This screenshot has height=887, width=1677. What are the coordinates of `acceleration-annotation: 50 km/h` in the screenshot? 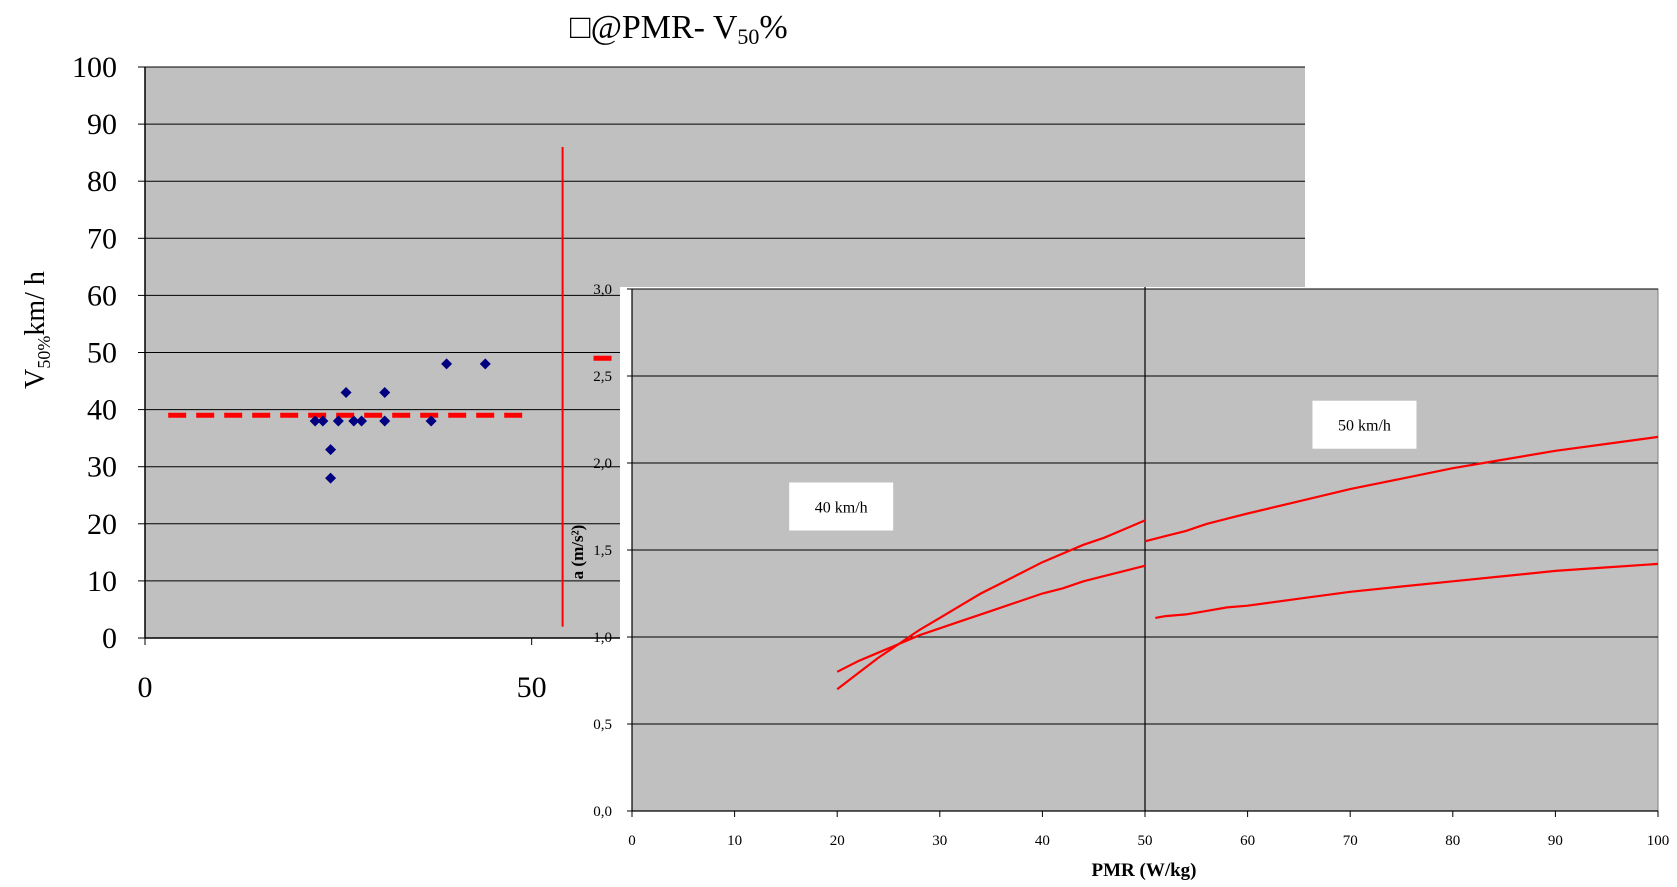 It's located at (1364, 424).